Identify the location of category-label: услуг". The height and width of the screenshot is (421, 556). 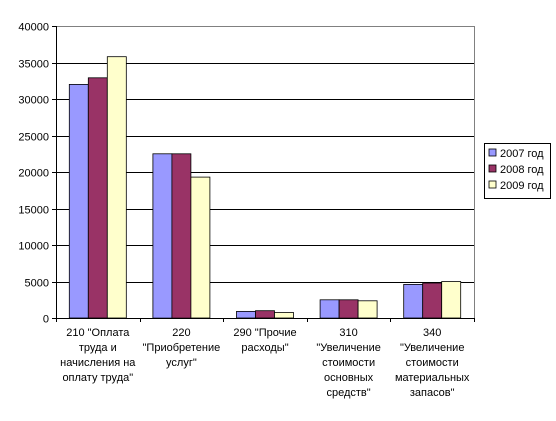
(181, 363).